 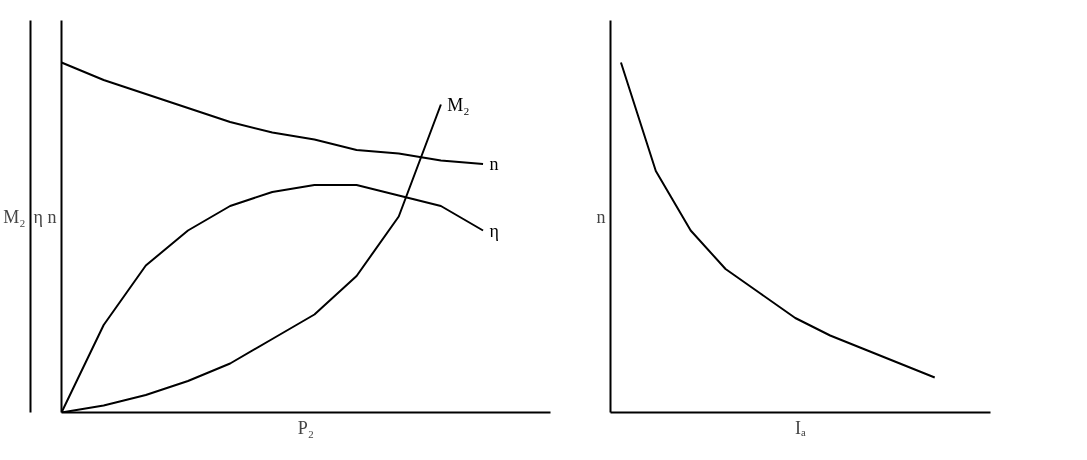 I want to click on y-axis-title: n, so click(x=601, y=216).